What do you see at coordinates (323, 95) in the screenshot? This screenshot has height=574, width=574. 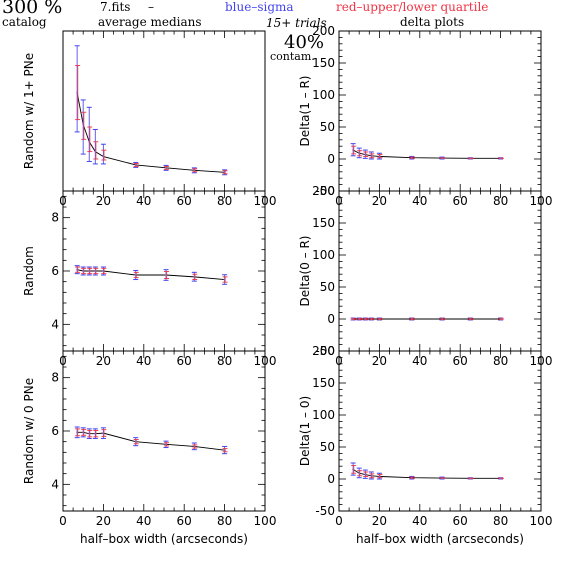 I see `y-tick-label: 100` at bounding box center [323, 95].